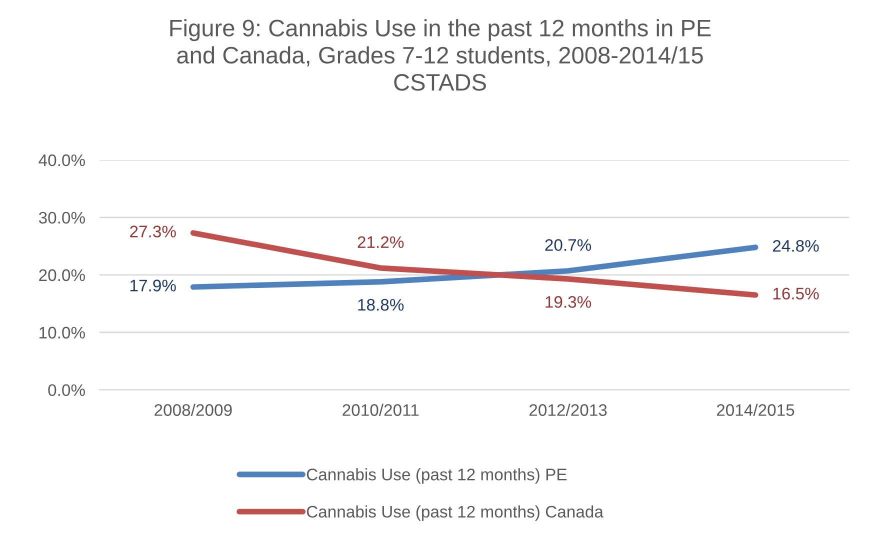 The width and height of the screenshot is (880, 546). Describe the element at coordinates (568, 410) in the screenshot. I see `x-tick-label: 2012/2013` at that location.